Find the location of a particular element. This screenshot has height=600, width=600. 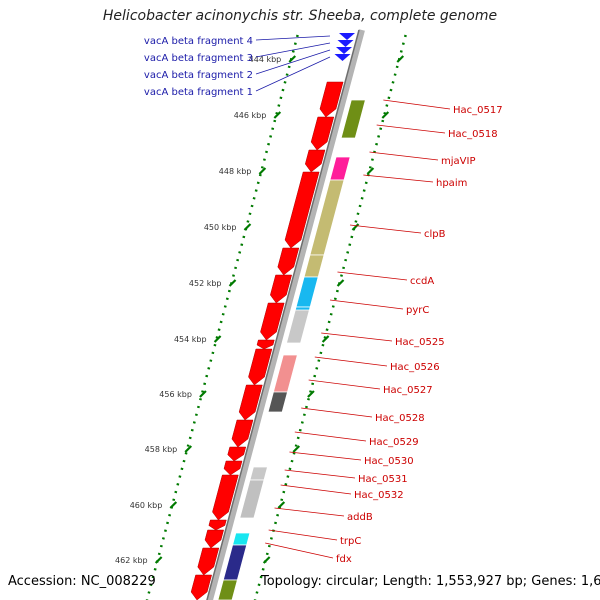

gene-label: fdx is located at coordinates (308, 553).